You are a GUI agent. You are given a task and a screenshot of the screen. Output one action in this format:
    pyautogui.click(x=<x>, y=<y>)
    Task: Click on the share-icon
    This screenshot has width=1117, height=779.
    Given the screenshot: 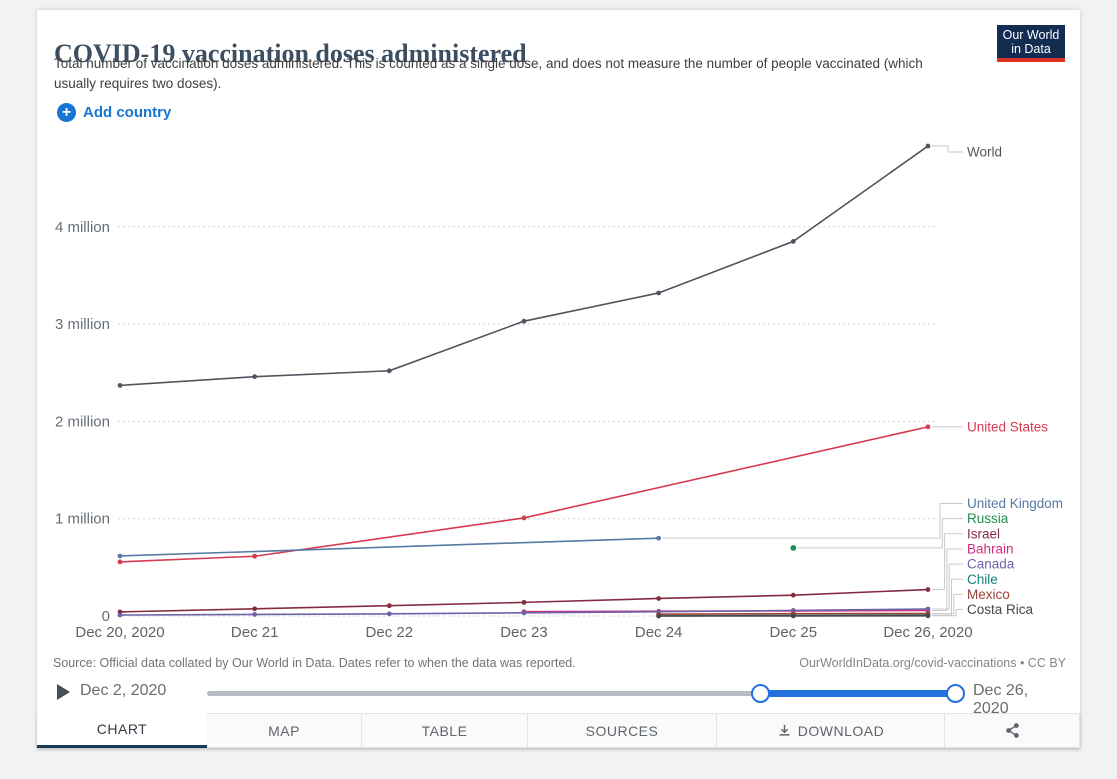 What is the action you would take?
    pyautogui.click(x=1012, y=730)
    